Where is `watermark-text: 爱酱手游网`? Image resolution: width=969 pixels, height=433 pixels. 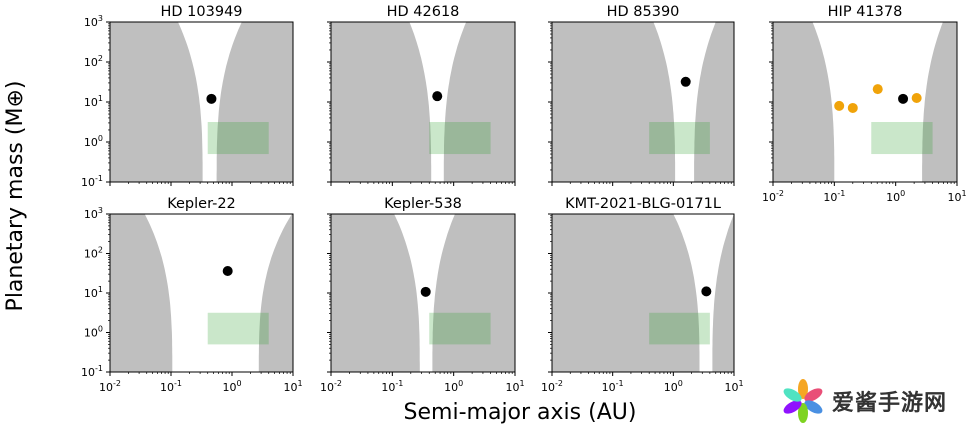
watermark-text: 爱酱手游网 is located at coordinates (890, 403).